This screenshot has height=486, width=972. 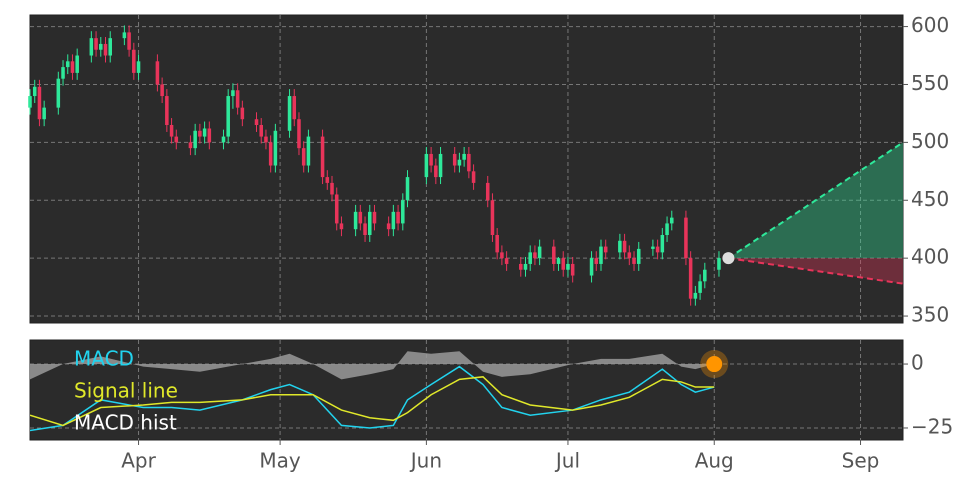 What do you see at coordinates (425, 461) in the screenshot?
I see `x-tick-label: Jun` at bounding box center [425, 461].